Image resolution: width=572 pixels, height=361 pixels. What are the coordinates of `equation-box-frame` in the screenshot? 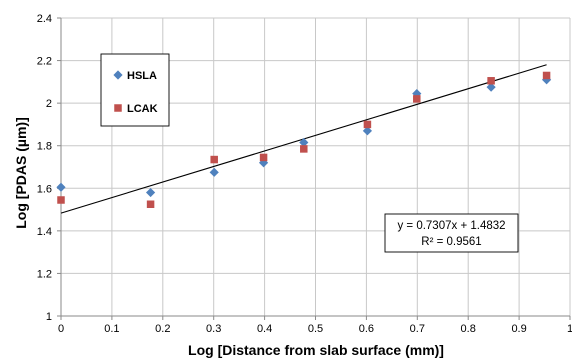 It's located at (451, 233).